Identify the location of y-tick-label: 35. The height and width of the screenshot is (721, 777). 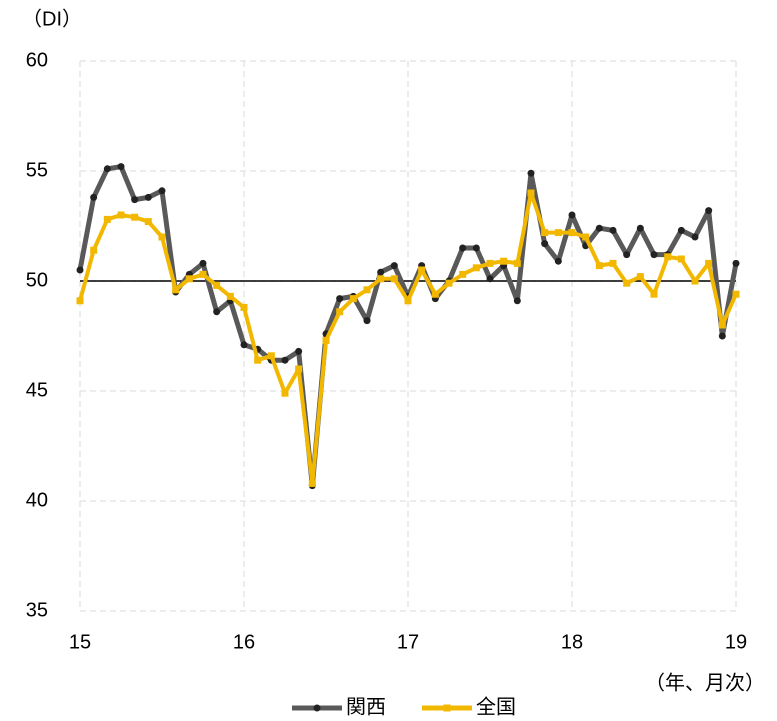
(37, 610).